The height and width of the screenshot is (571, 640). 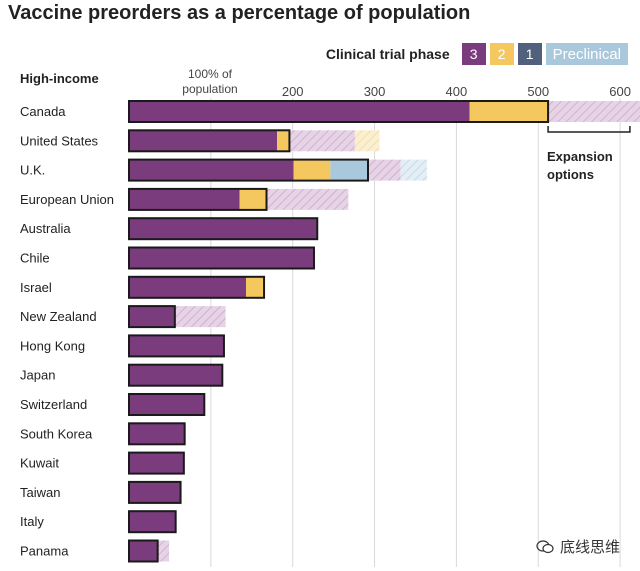 I want to click on category-label: Switzerland, so click(x=53, y=404).